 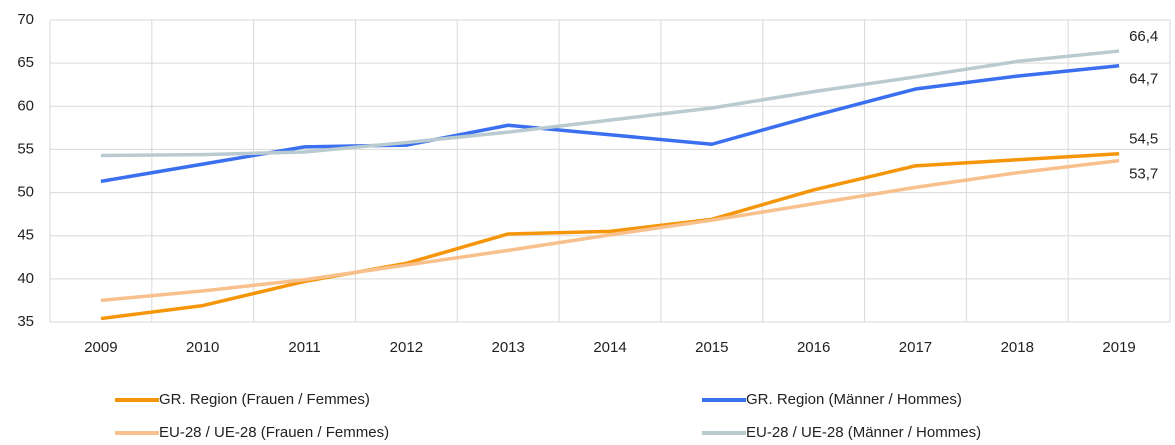 I want to click on data-label: 53,7, so click(x=1143, y=174).